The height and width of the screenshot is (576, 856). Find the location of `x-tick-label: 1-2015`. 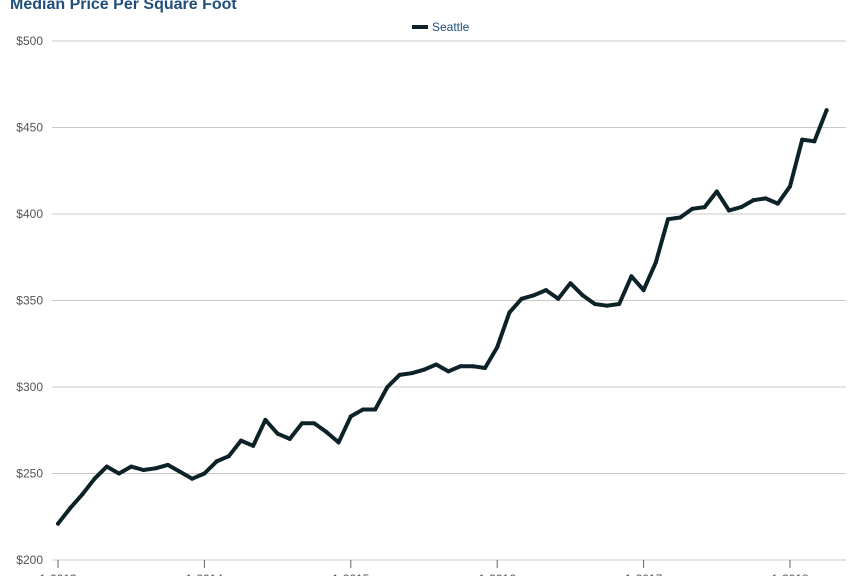

x-tick-label: 1-2015 is located at coordinates (351, 574).